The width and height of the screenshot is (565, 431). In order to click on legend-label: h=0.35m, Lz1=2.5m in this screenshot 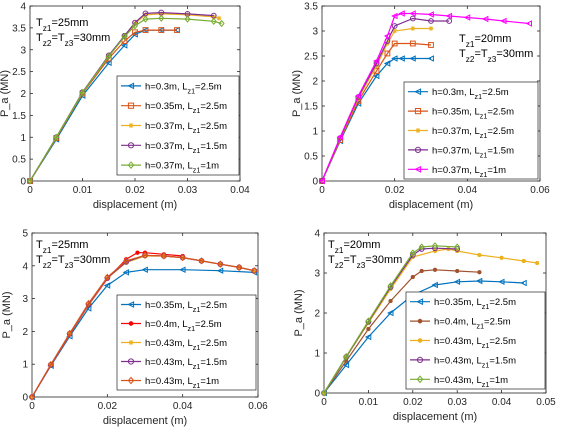, I will do `click(186, 108)`.